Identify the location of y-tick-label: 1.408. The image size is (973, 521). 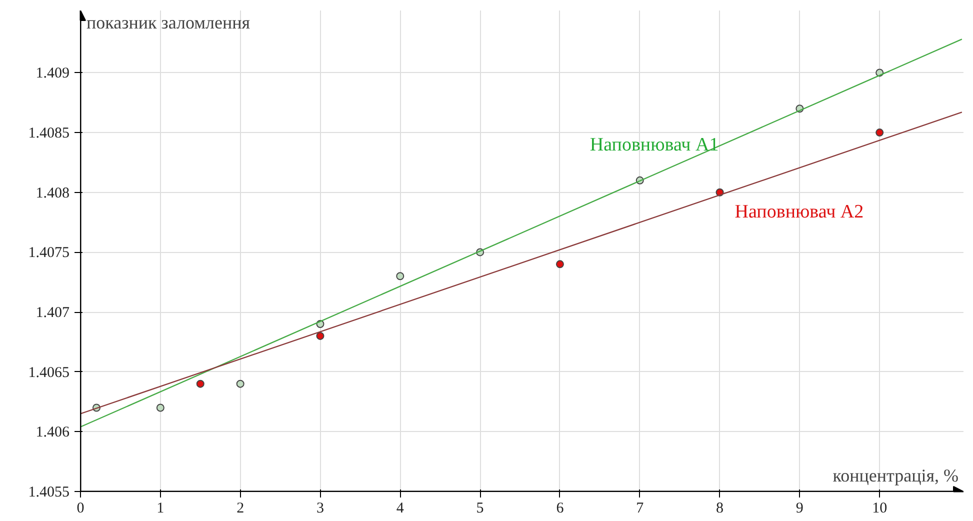
(53, 193).